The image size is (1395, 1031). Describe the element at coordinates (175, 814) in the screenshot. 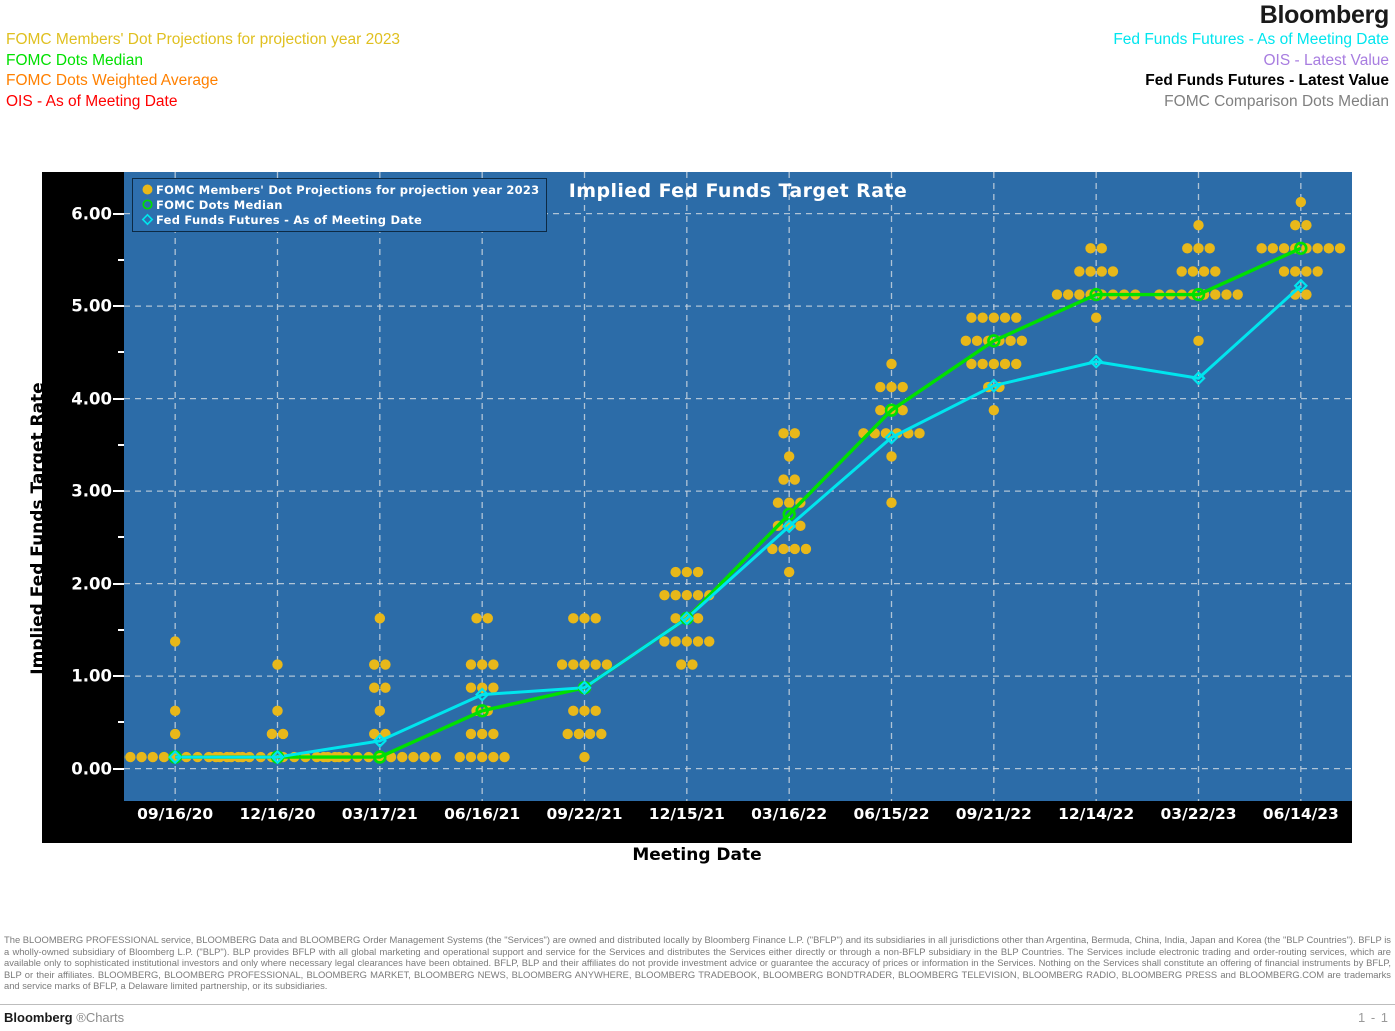

I see `x-axis-tick-label: 09/16/20` at that location.